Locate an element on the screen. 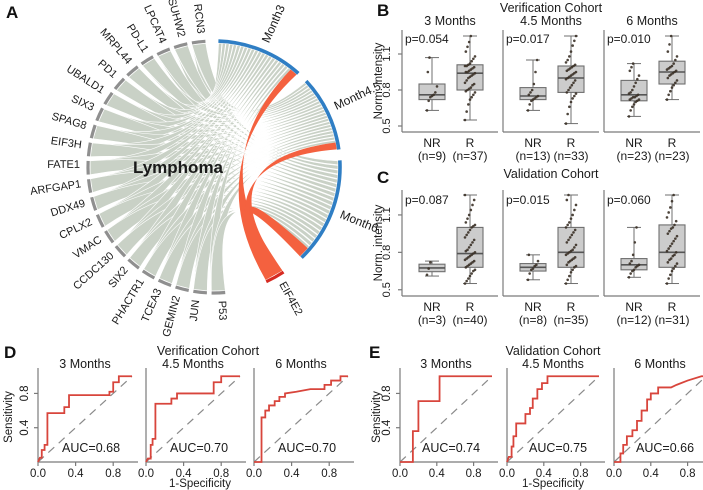  arc-TCEA3 is located at coordinates (164, 282).